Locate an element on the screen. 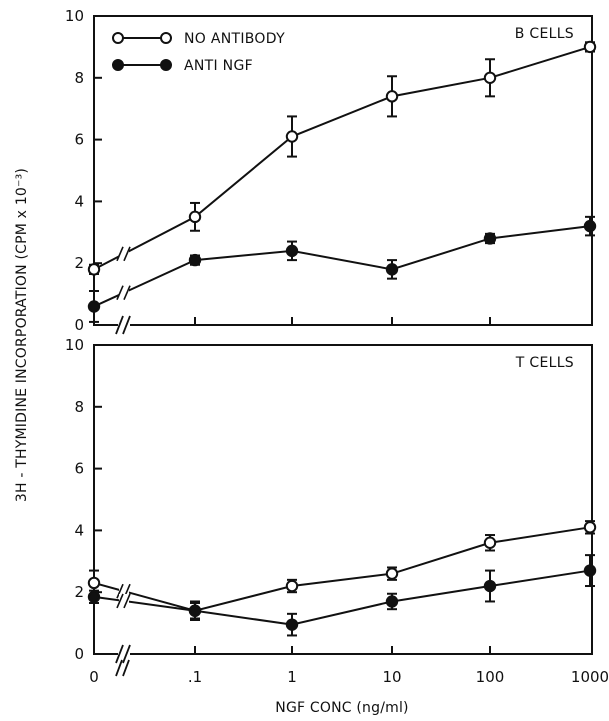  legend-entry: NO ANTIBODY is located at coordinates (198, 39).